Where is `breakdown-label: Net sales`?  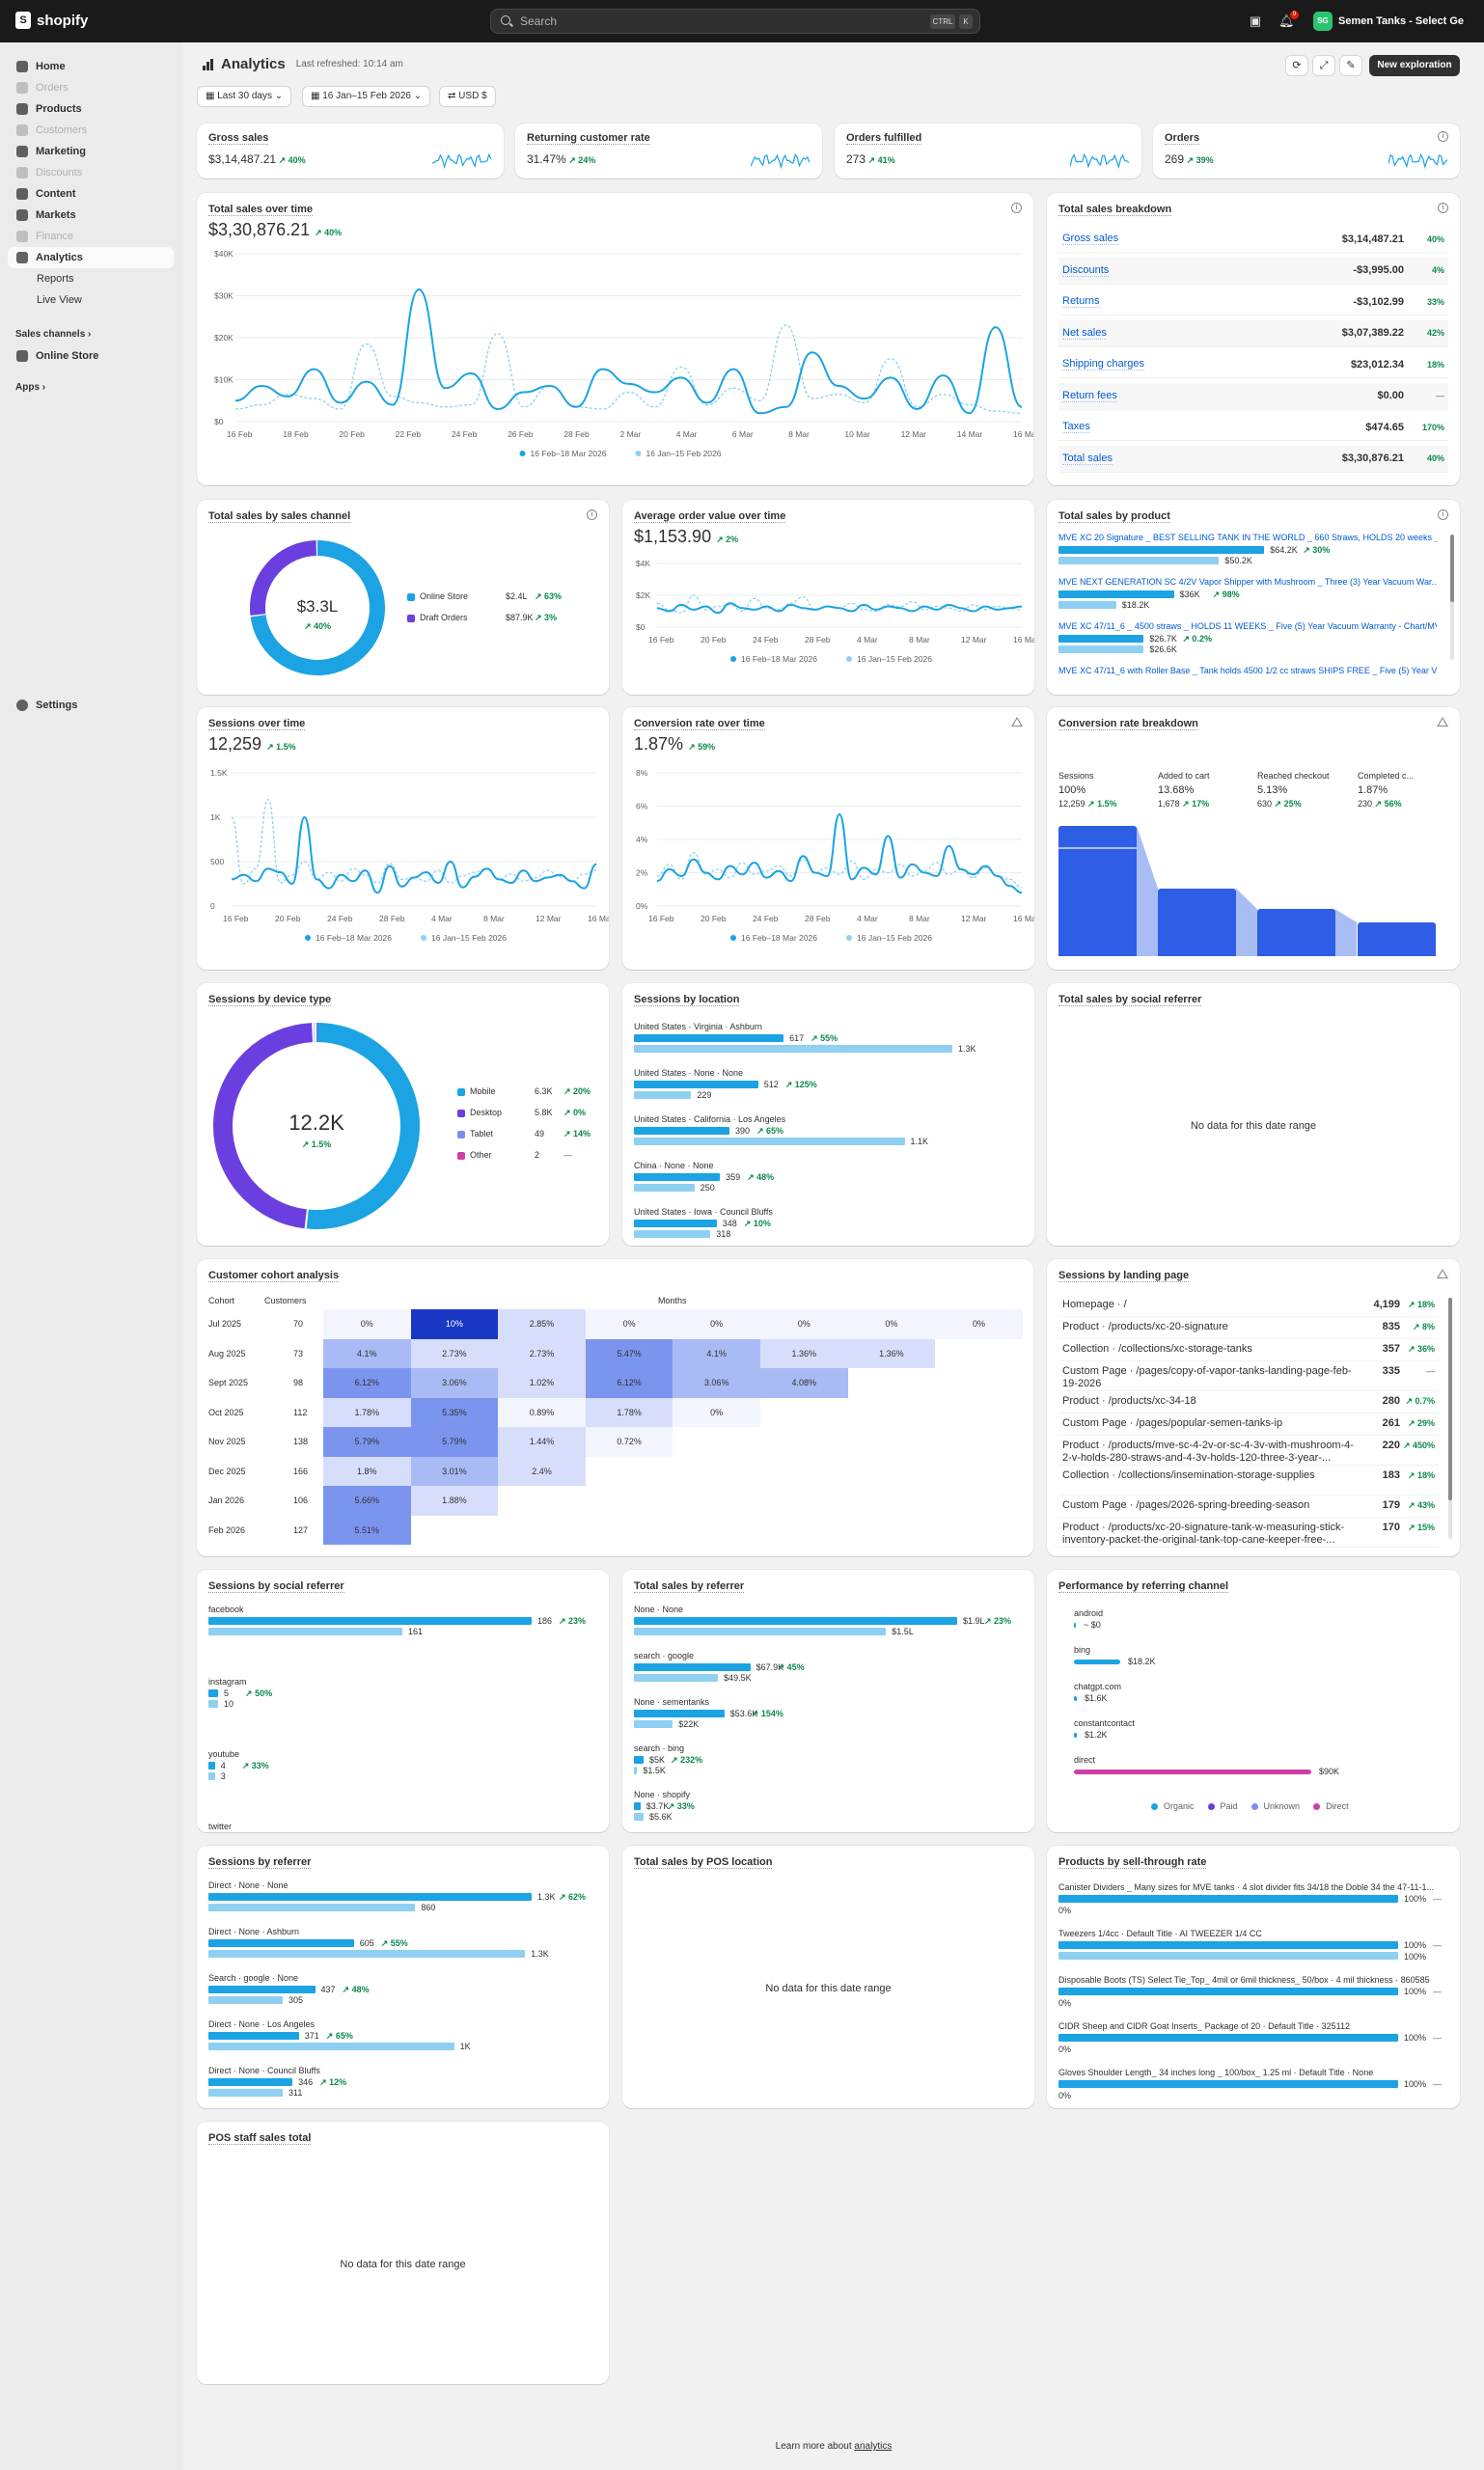 breakdown-label: Net sales is located at coordinates (1084, 333).